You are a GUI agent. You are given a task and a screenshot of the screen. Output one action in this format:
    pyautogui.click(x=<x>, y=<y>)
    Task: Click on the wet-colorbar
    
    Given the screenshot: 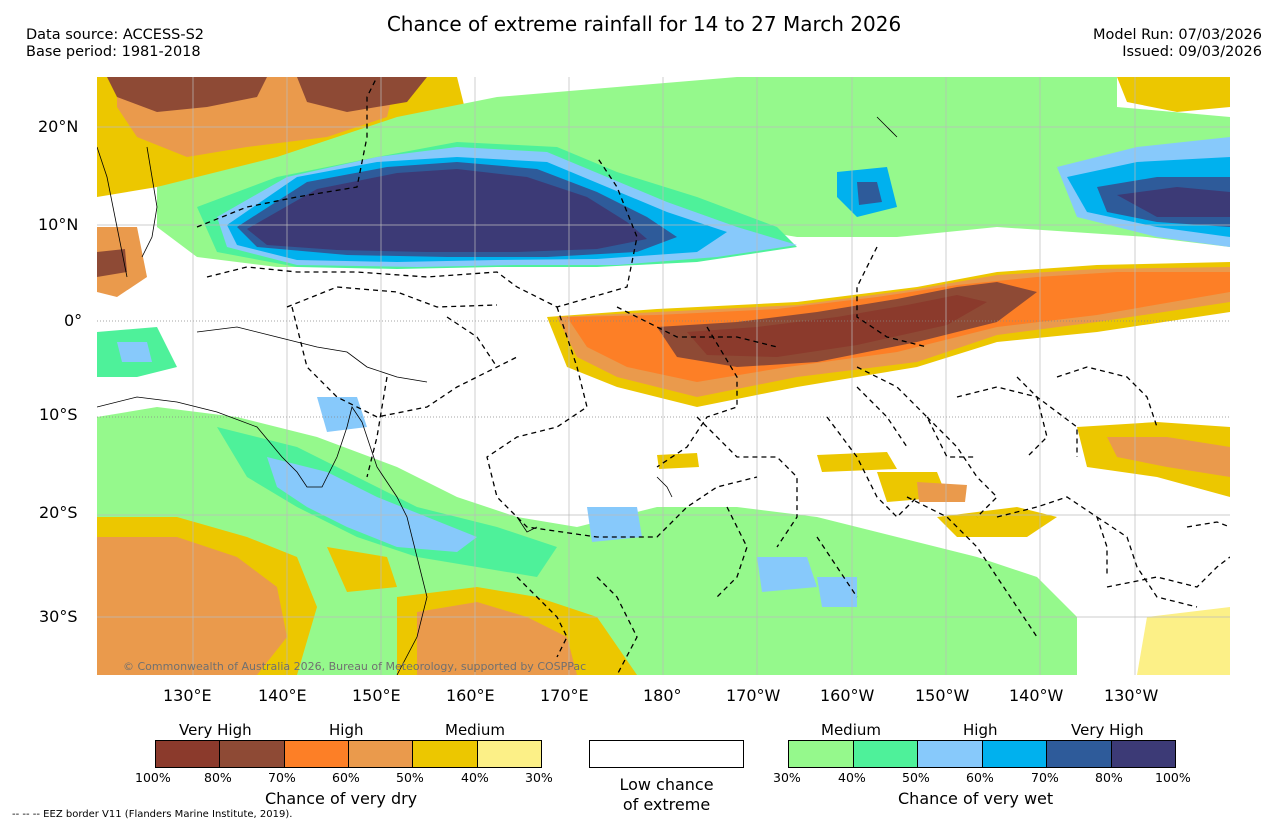 What is the action you would take?
    pyautogui.click(x=982, y=754)
    